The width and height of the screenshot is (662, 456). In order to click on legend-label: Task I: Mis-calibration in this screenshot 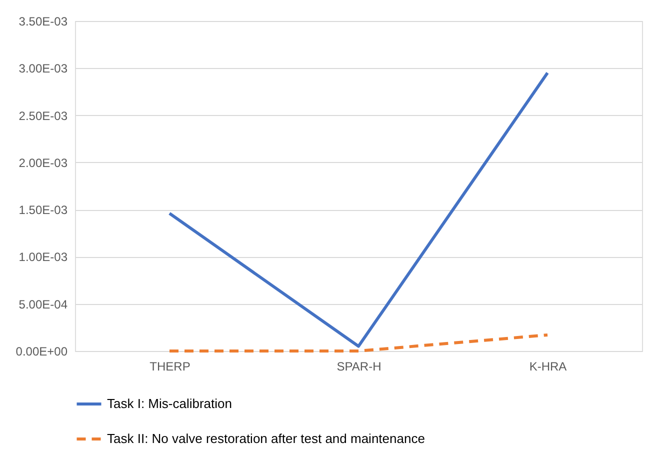, I will do `click(169, 403)`.